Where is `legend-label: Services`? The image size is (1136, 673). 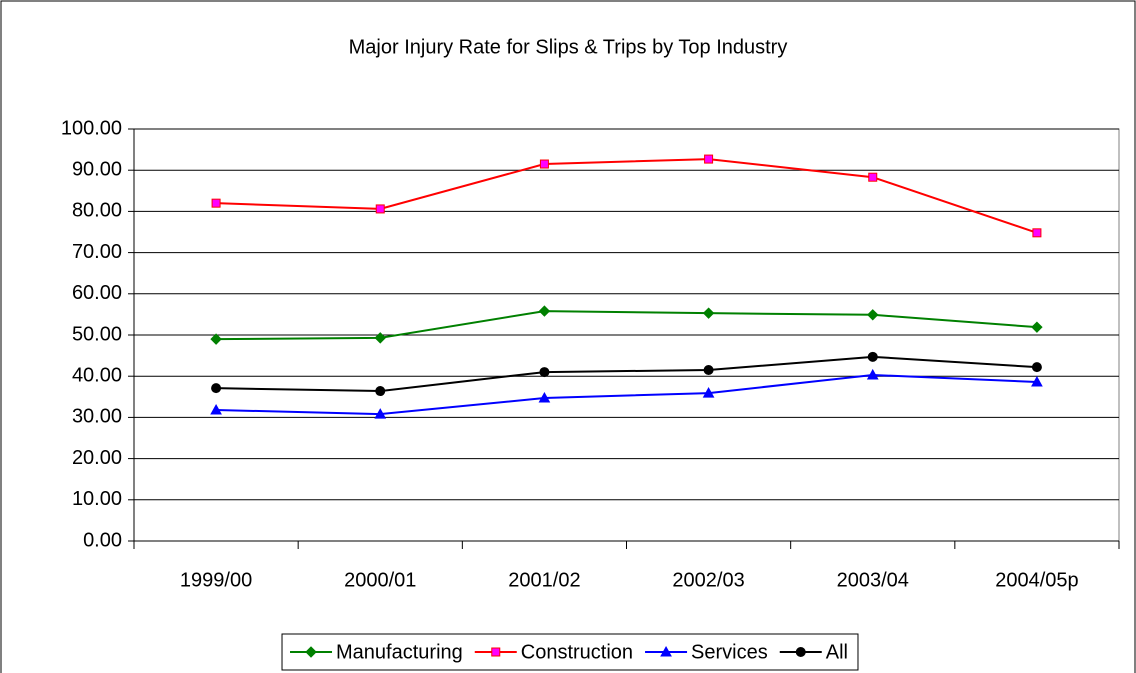
legend-label: Services is located at coordinates (729, 652).